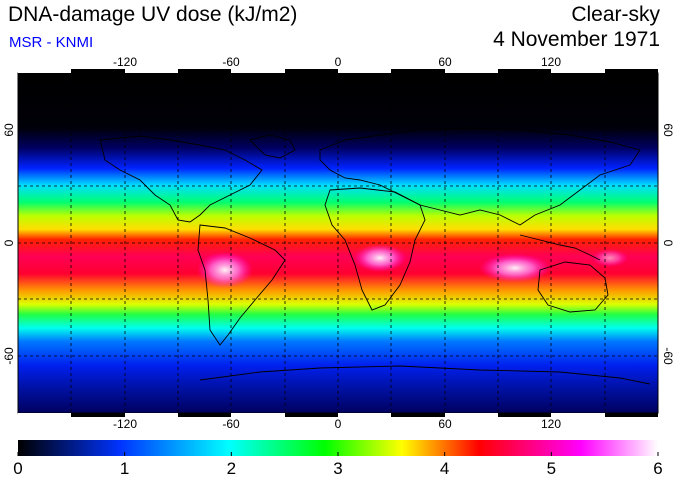 The height and width of the screenshot is (480, 678). Describe the element at coordinates (658, 468) in the screenshot. I see `colorbar-label: 6` at that location.